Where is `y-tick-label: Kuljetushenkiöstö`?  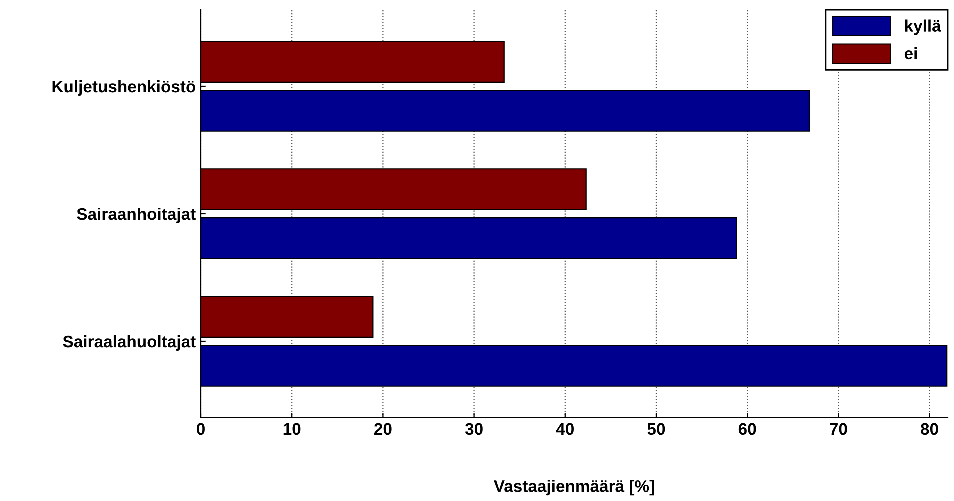
y-tick-label: Kuljetushenkiöstö is located at coordinates (124, 88).